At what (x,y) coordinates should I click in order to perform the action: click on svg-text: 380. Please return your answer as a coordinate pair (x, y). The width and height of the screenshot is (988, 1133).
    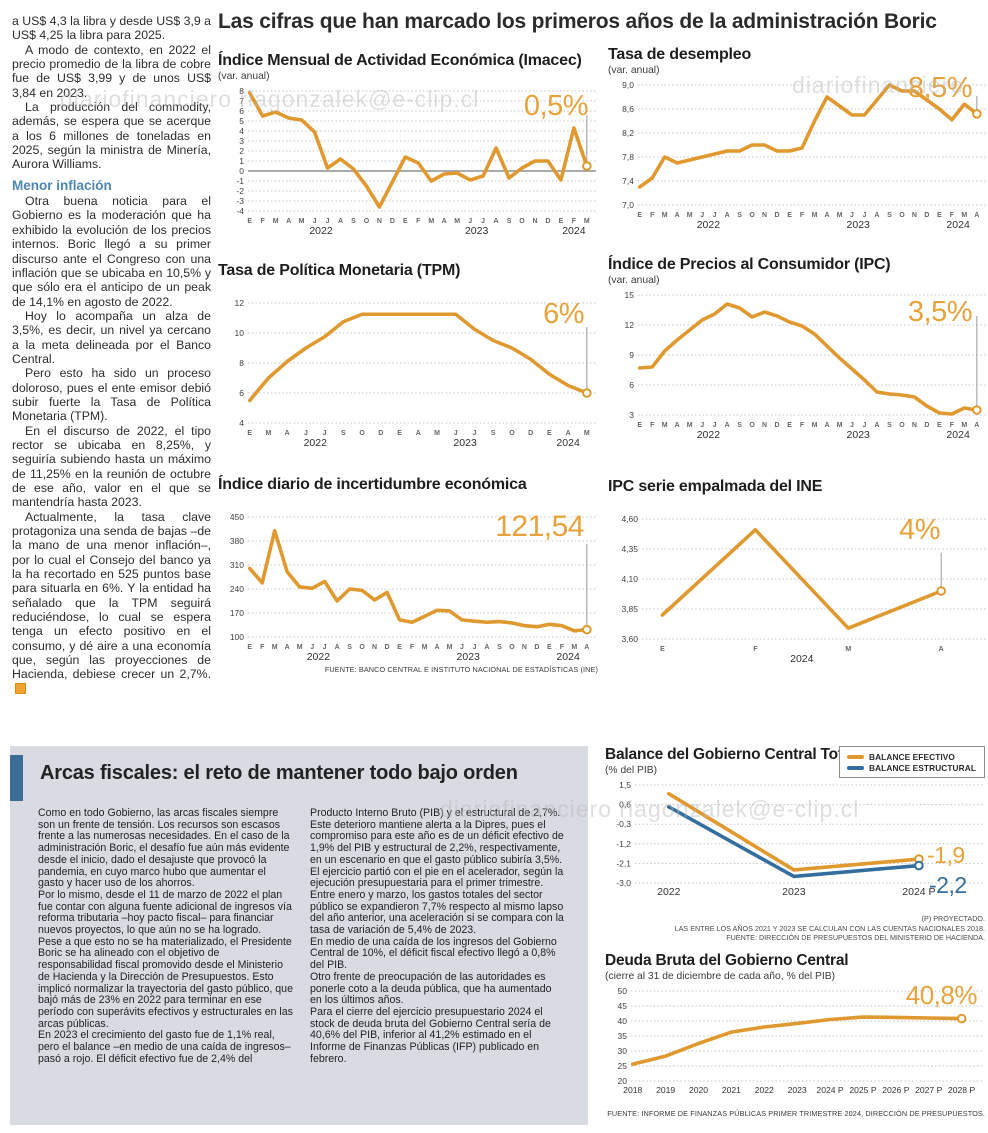
    Looking at the image, I should click on (237, 541).